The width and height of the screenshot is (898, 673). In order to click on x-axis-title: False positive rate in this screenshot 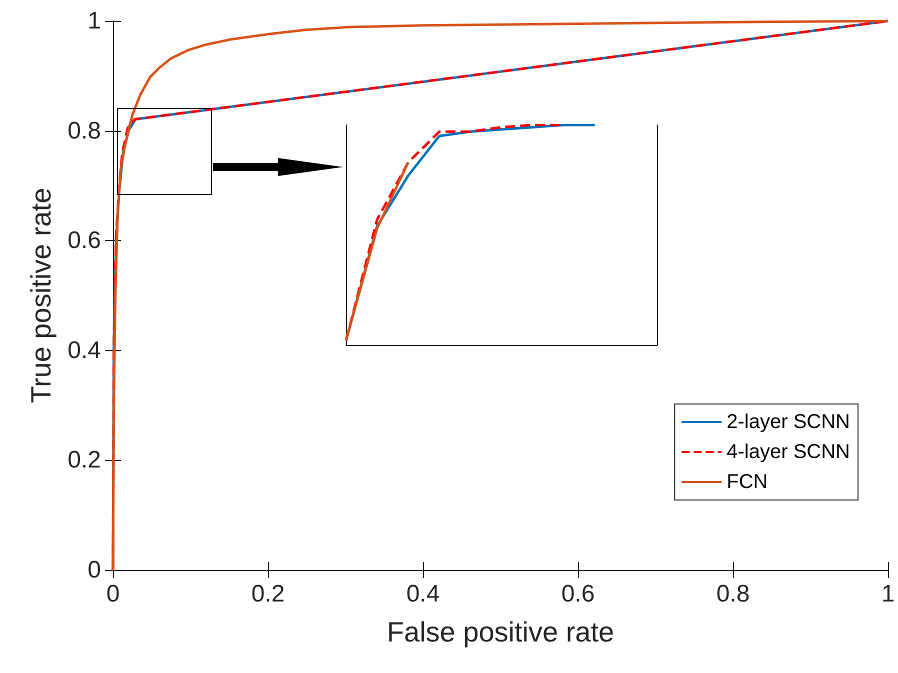, I will do `click(500, 632)`.